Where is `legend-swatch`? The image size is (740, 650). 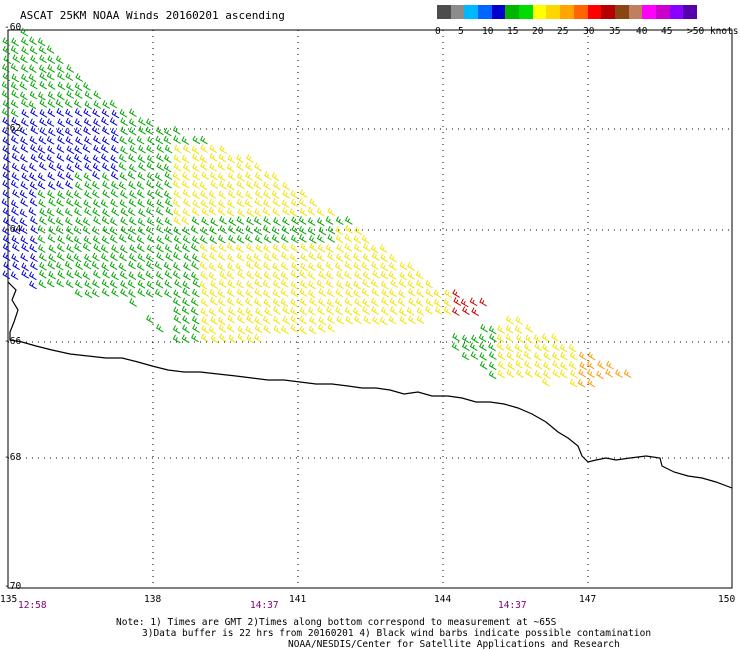
legend-swatch is located at coordinates (690, 12).